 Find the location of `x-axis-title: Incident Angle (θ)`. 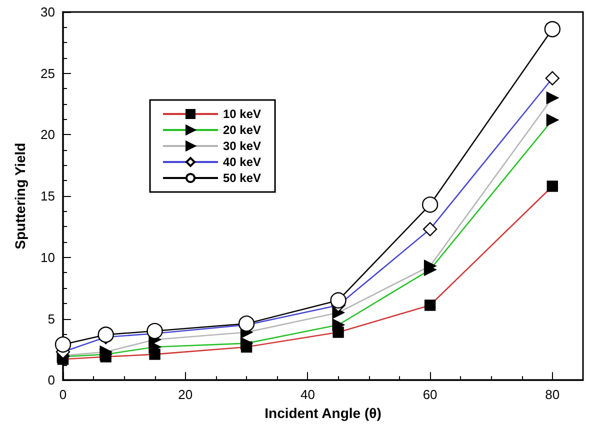

x-axis-title: Incident Angle (θ) is located at coordinates (323, 413).